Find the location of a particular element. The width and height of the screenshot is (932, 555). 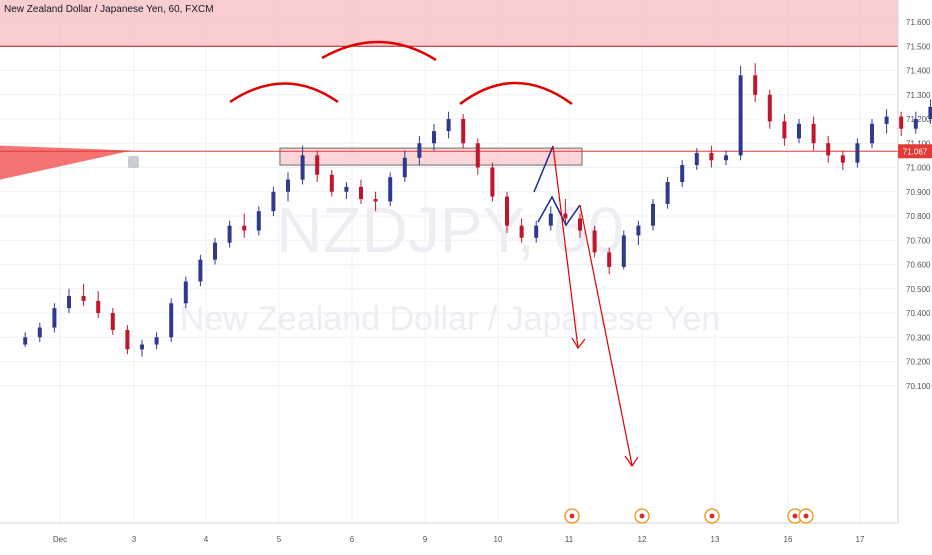

projection-zigzag is located at coordinates (559, 211).